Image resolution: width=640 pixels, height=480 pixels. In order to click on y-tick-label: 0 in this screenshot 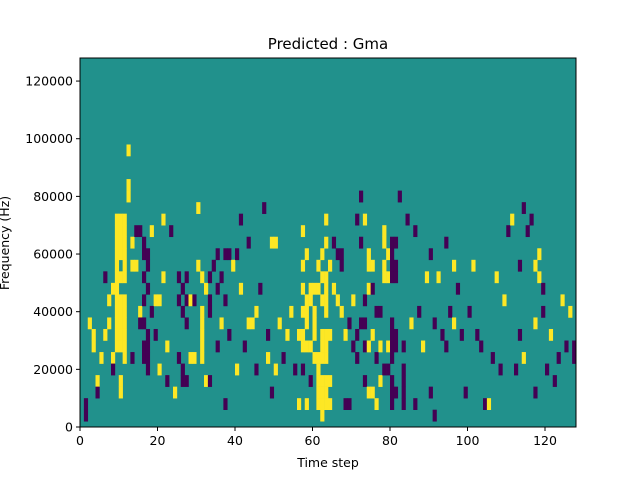, I will do `click(69, 427)`.